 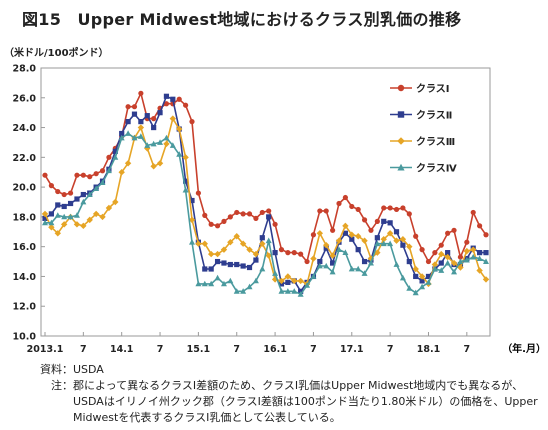 I want to click on x-axis: 2013.1 7 14.1 7 15.1 7 16.1 7 17.1 7 18.1 7, so click(x=248, y=343).